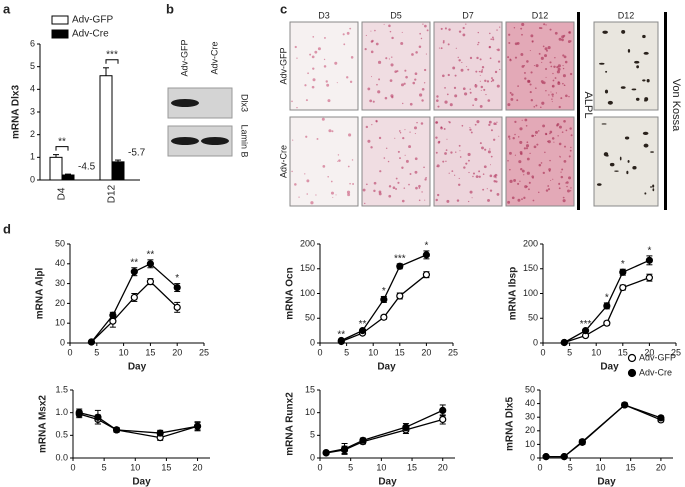 Image resolution: width=685 pixels, height=487 pixels. I want to click on y-axis-label: mRNA Ibsp, so click(513, 294).